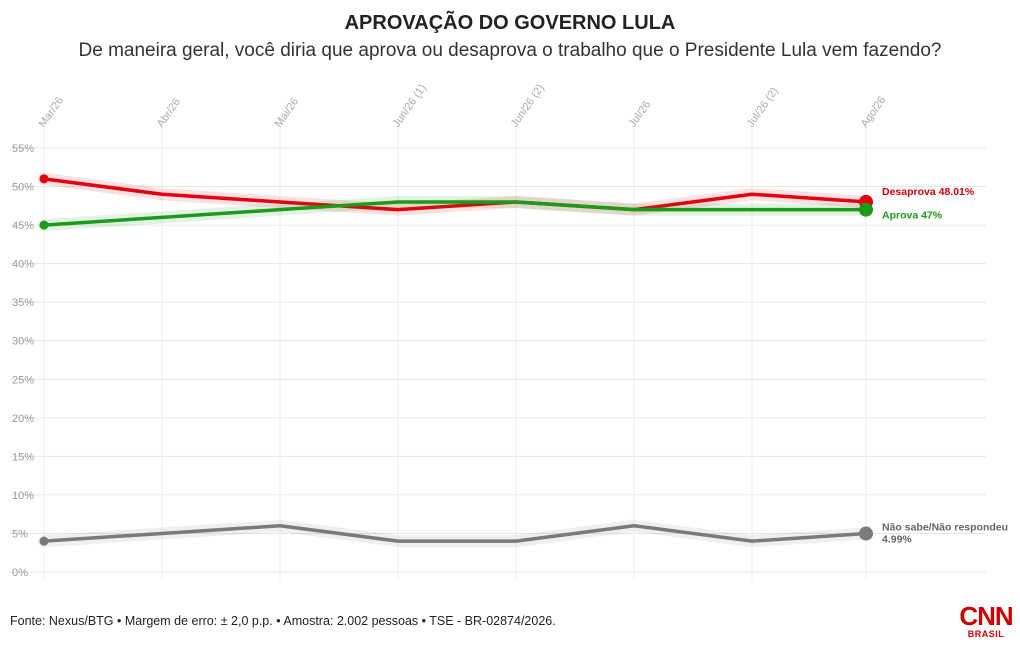 This screenshot has width=1020, height=650. I want to click on y-tick-label: 45%, so click(23, 226).